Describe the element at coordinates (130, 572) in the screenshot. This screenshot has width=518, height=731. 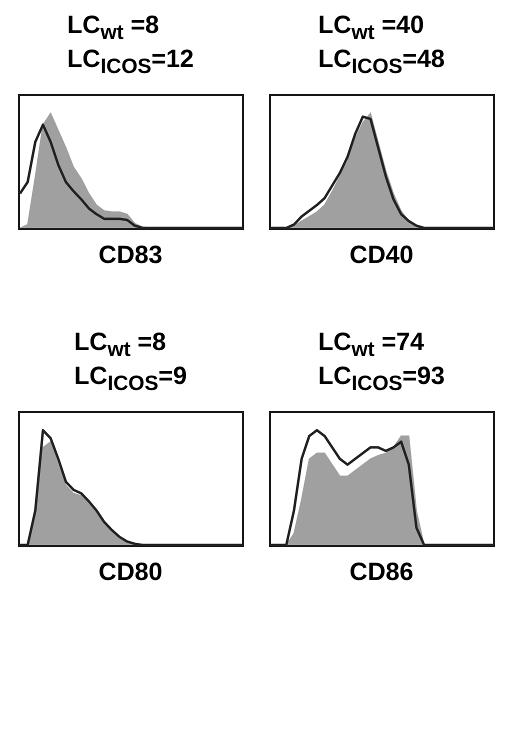
I see `x-axis-title: CD80` at that location.